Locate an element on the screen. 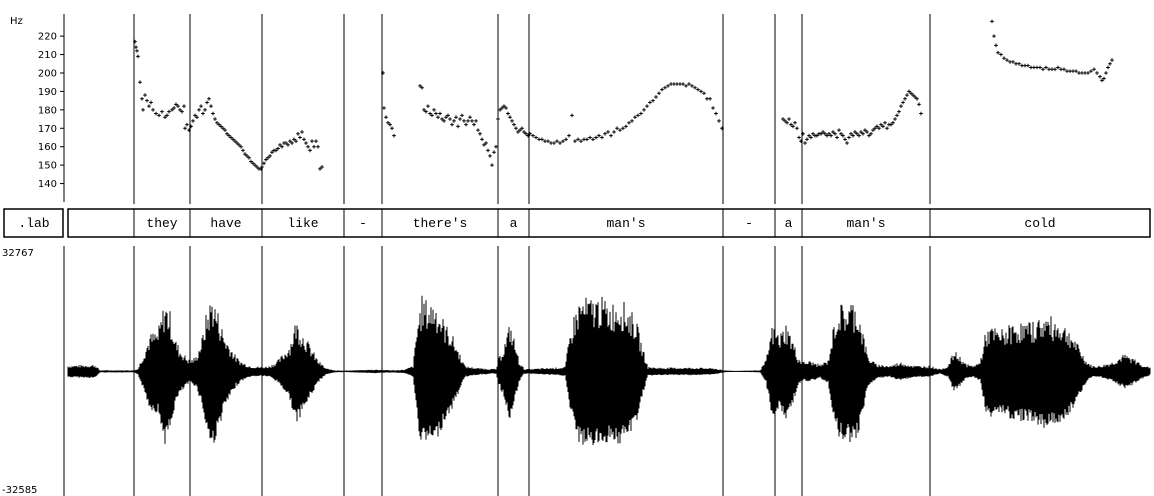 The height and width of the screenshot is (496, 1154). tier-segment-label: a is located at coordinates (789, 223).